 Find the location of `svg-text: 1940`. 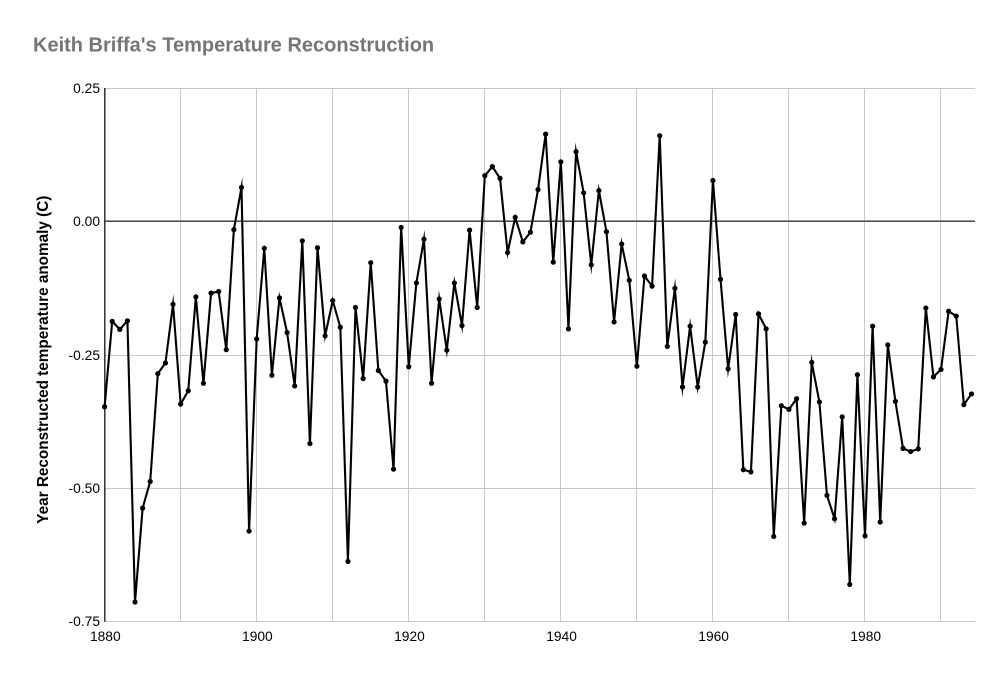

svg-text: 1940 is located at coordinates (561, 636).